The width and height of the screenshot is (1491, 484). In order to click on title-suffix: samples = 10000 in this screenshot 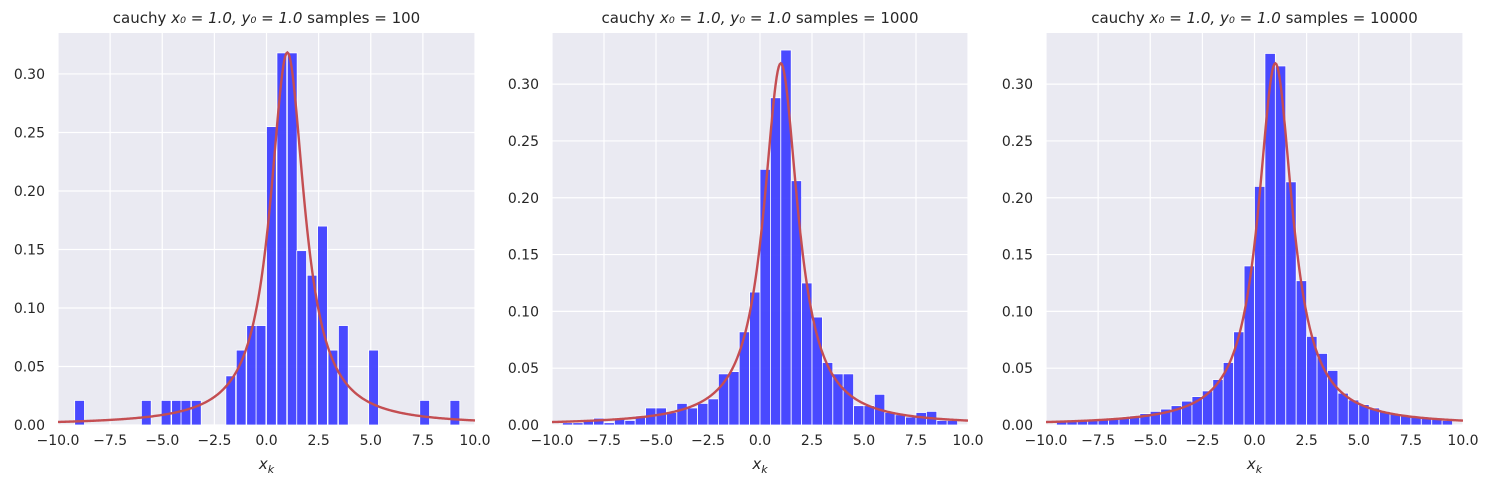, I will do `click(1349, 18)`.